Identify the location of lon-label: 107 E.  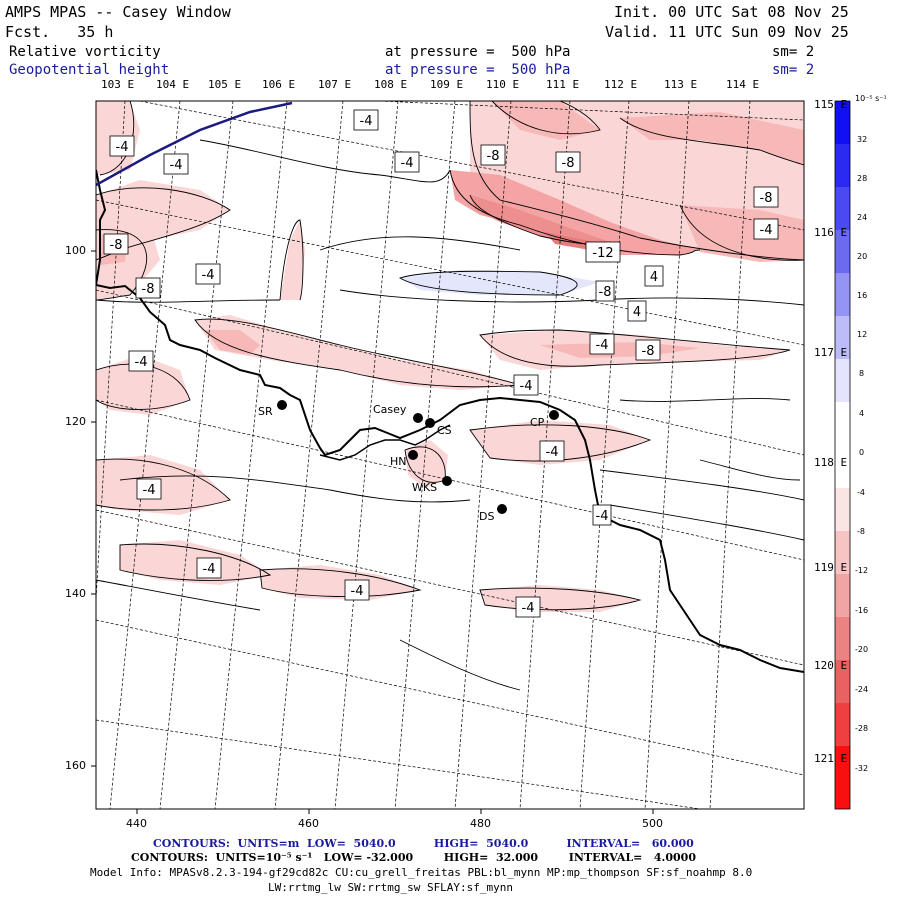
(335, 84).